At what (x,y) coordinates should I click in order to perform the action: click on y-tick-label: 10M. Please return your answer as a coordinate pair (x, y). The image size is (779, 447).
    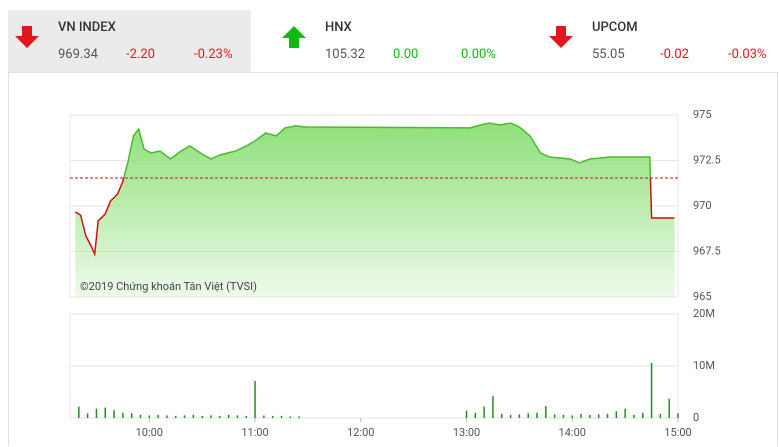
    Looking at the image, I should click on (704, 365).